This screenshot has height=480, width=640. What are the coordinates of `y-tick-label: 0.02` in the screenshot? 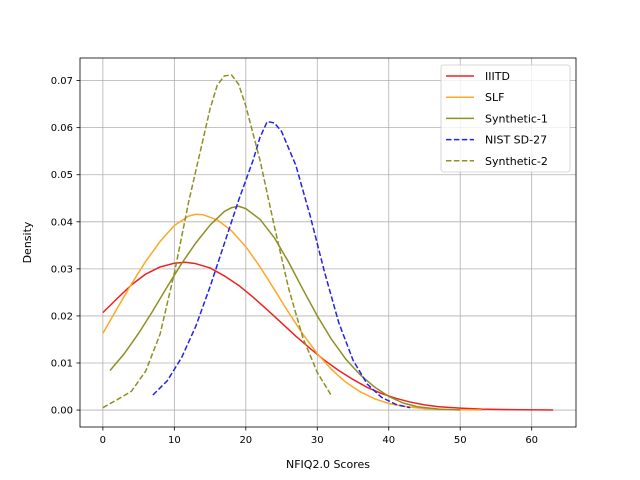 It's located at (62, 316).